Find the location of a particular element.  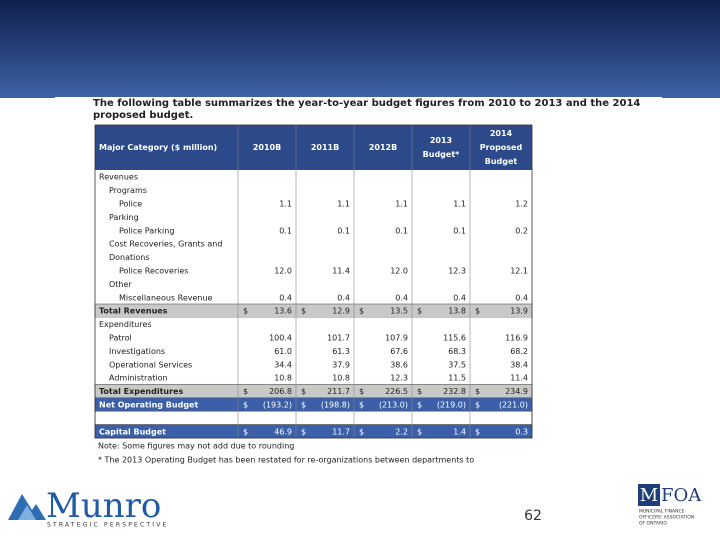

logo-tagline: STRATEGIC PERSPECTIVE is located at coordinates (108, 525).